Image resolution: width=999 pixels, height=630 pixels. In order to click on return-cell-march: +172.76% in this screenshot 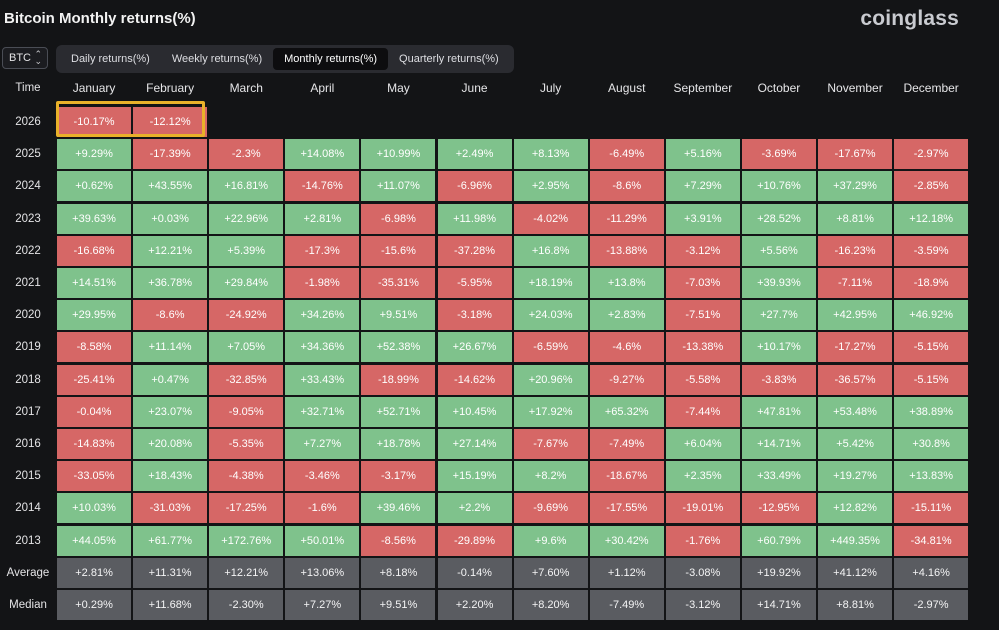, I will do `click(246, 540)`.